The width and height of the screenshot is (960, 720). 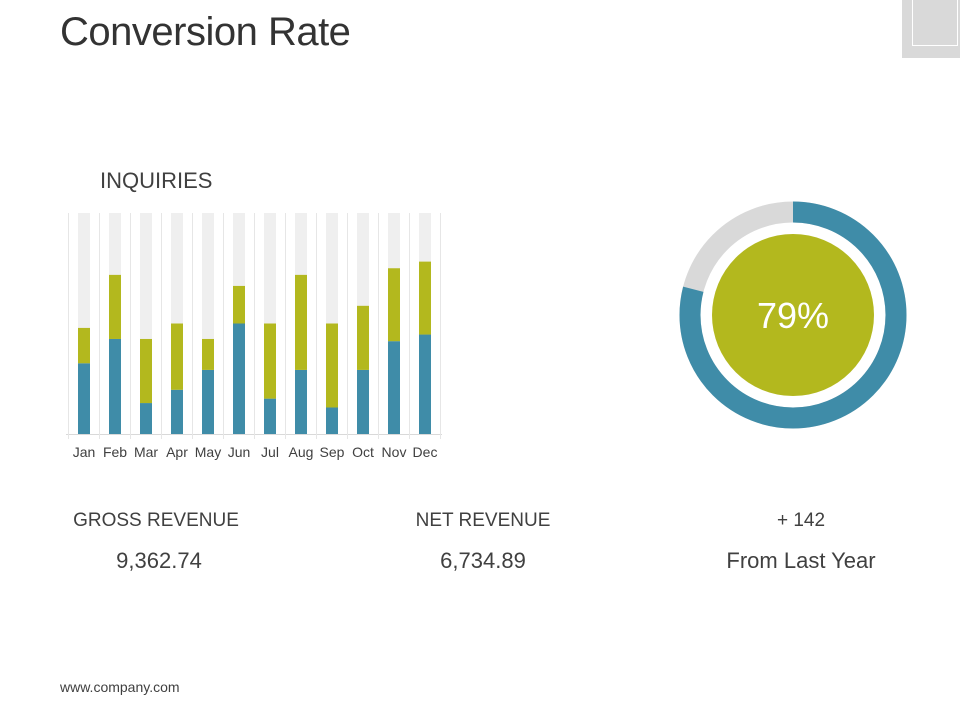 I want to click on bar-green-mar, so click(x=146, y=371).